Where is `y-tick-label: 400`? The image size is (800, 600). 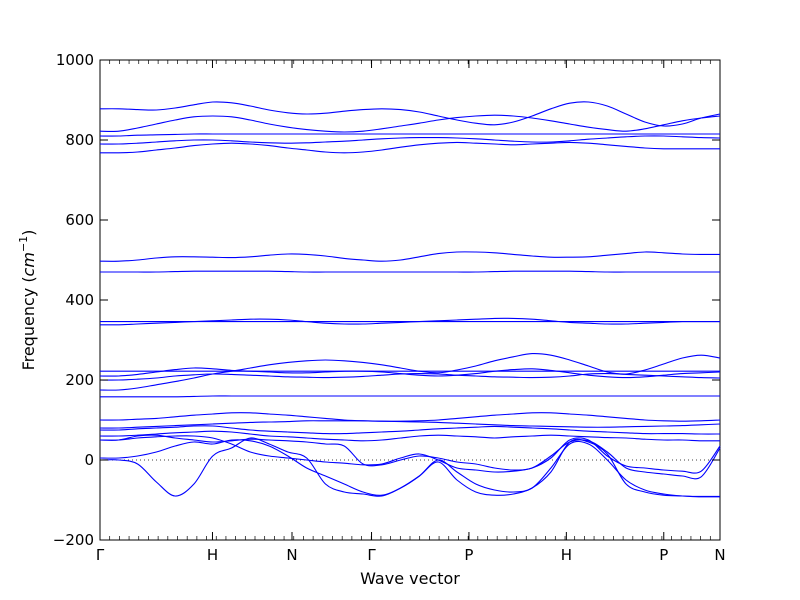
y-tick-label: 400 is located at coordinates (79, 300).